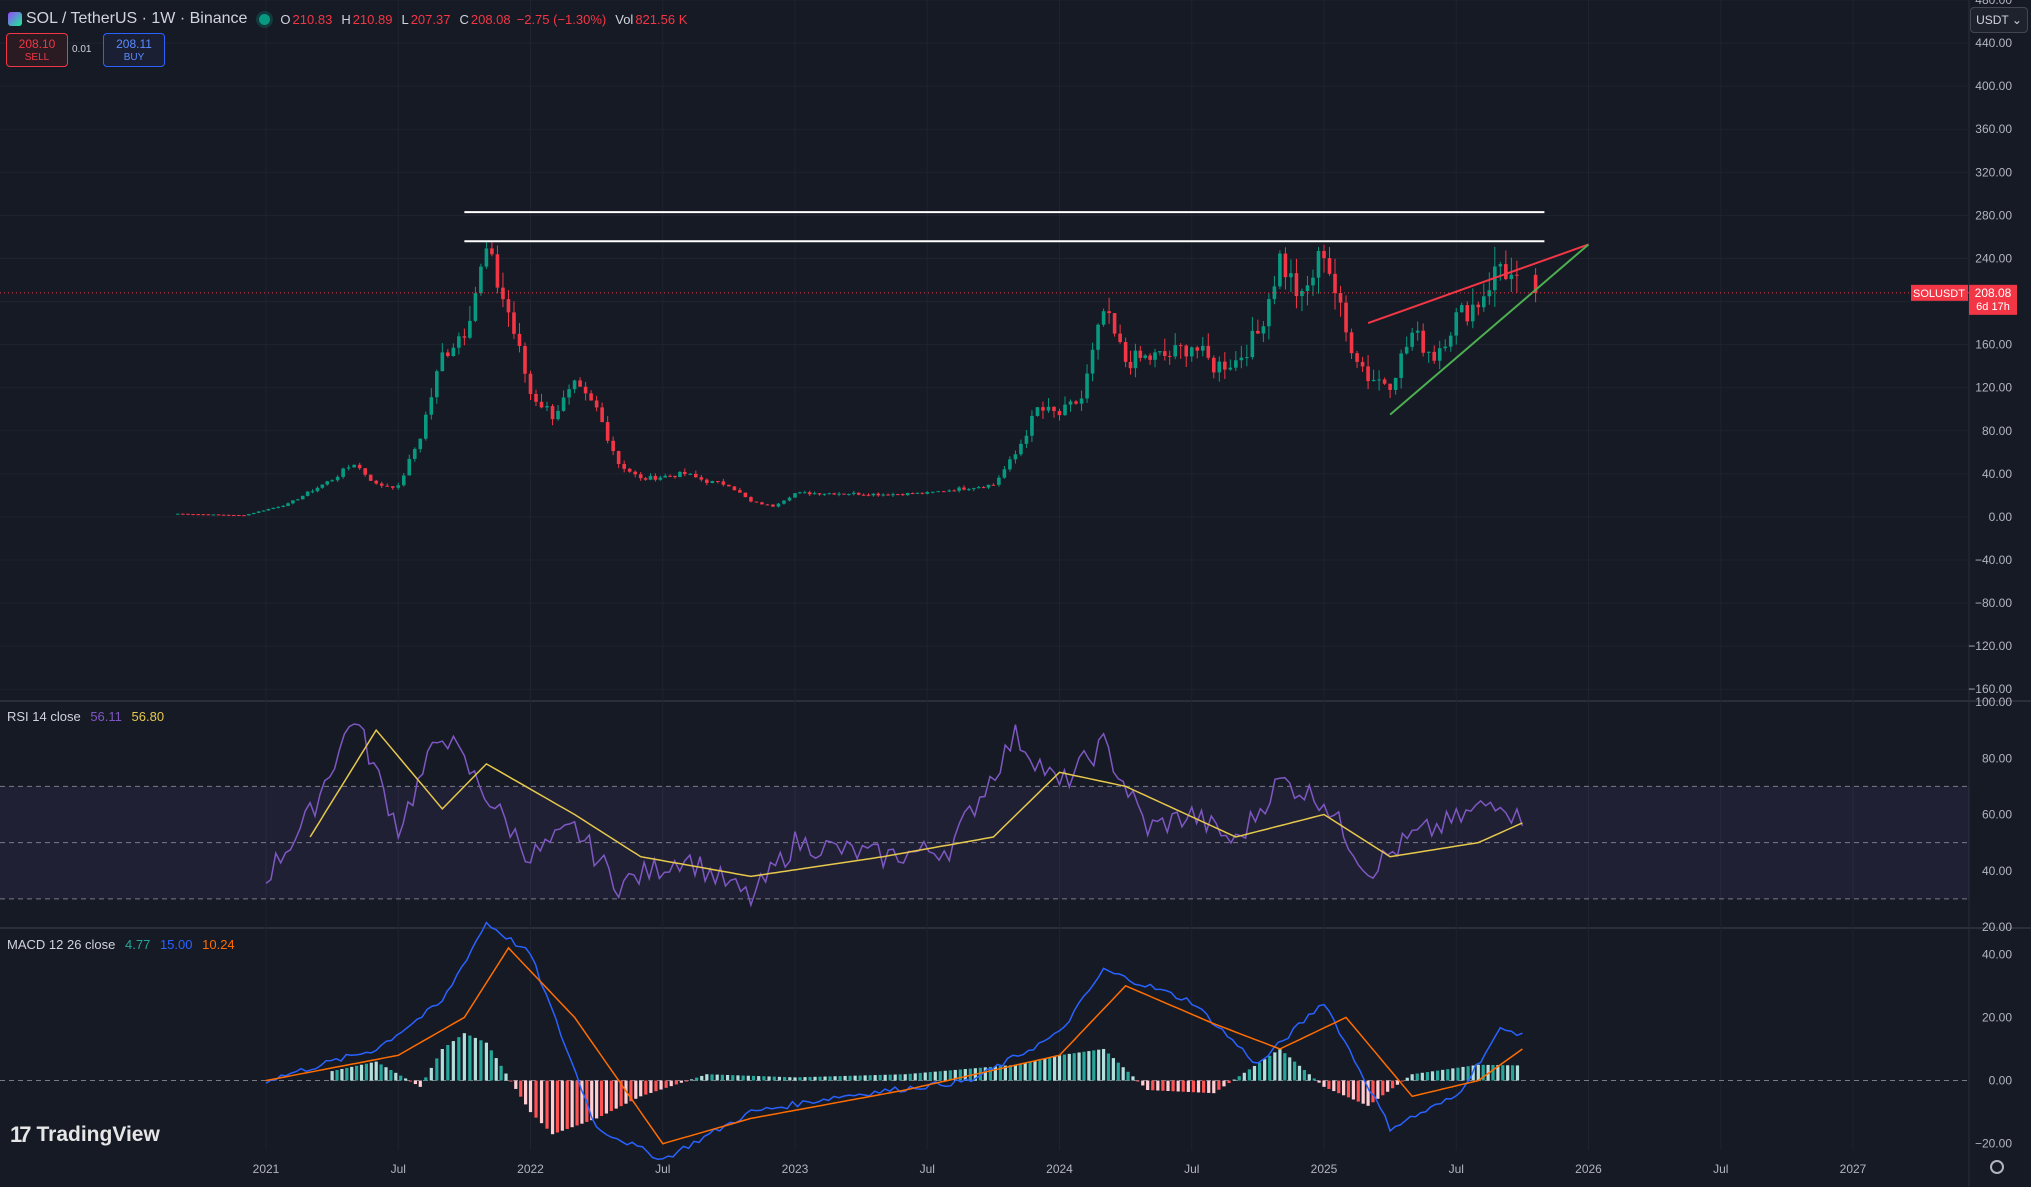 The image size is (2031, 1187). I want to click on macd-legend: MACD 12 26 close 4.77 15.00 10.24, so click(121, 944).